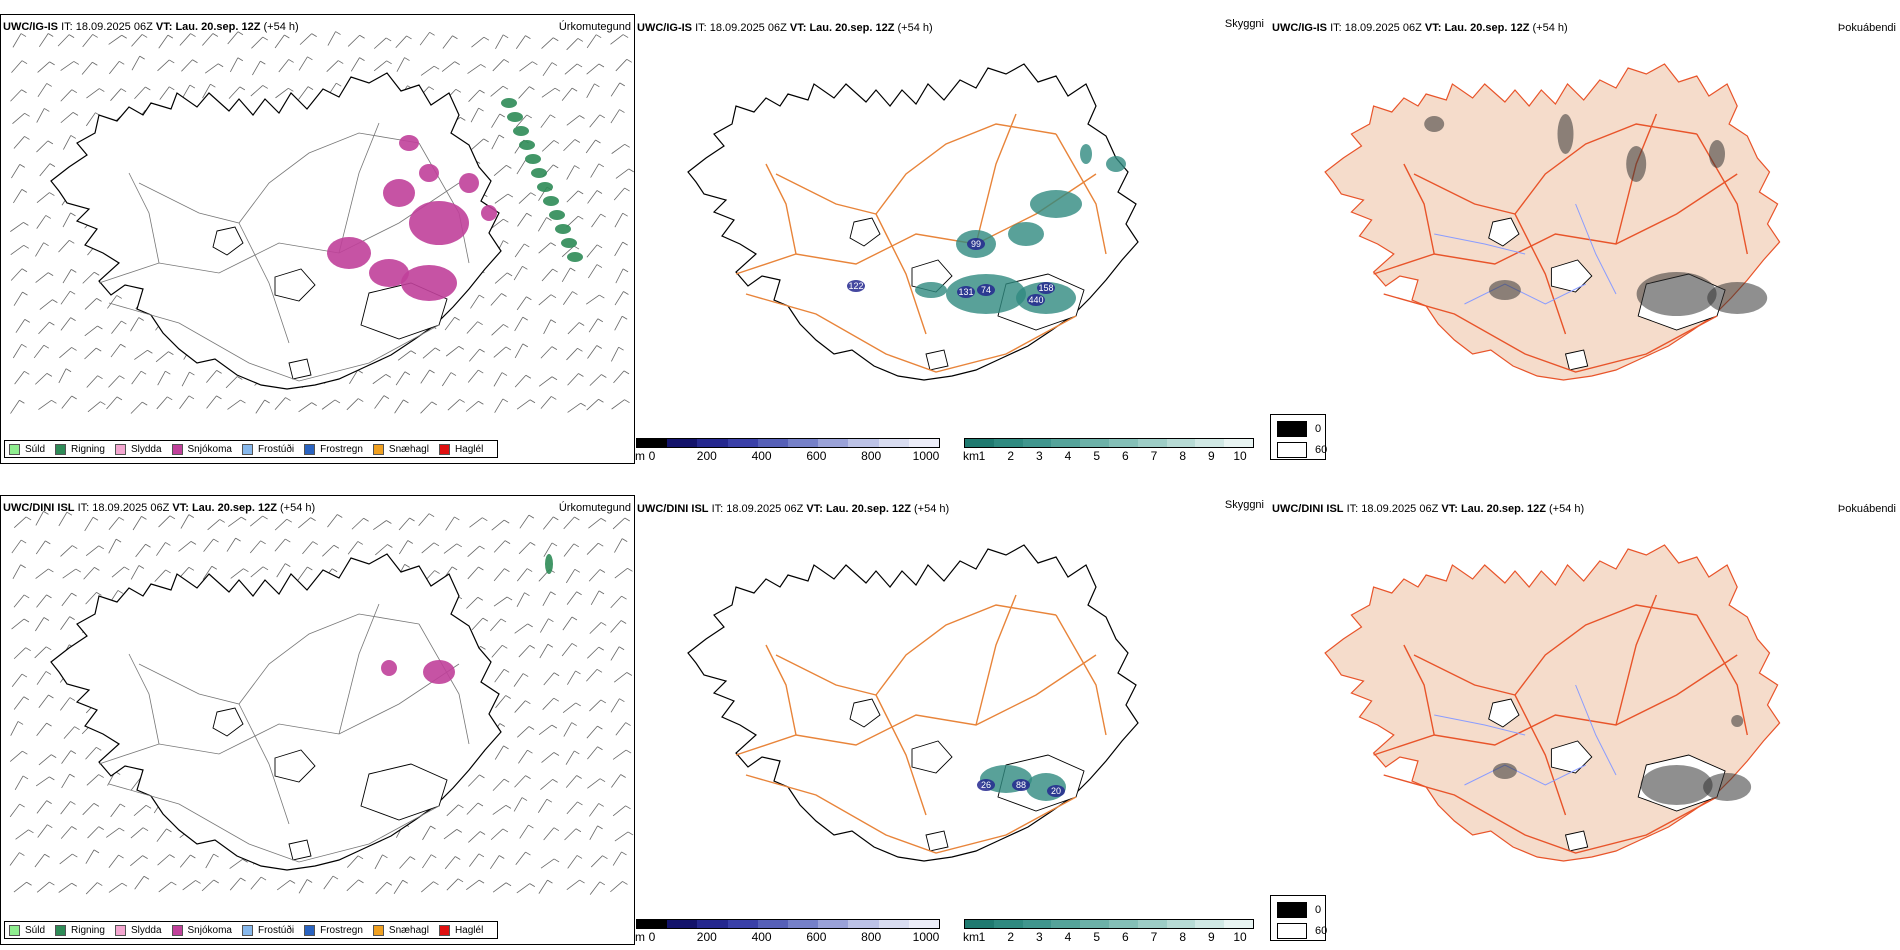 This screenshot has width=1900, height=950. I want to click on colorbar-tick: 1000, so click(926, 456).